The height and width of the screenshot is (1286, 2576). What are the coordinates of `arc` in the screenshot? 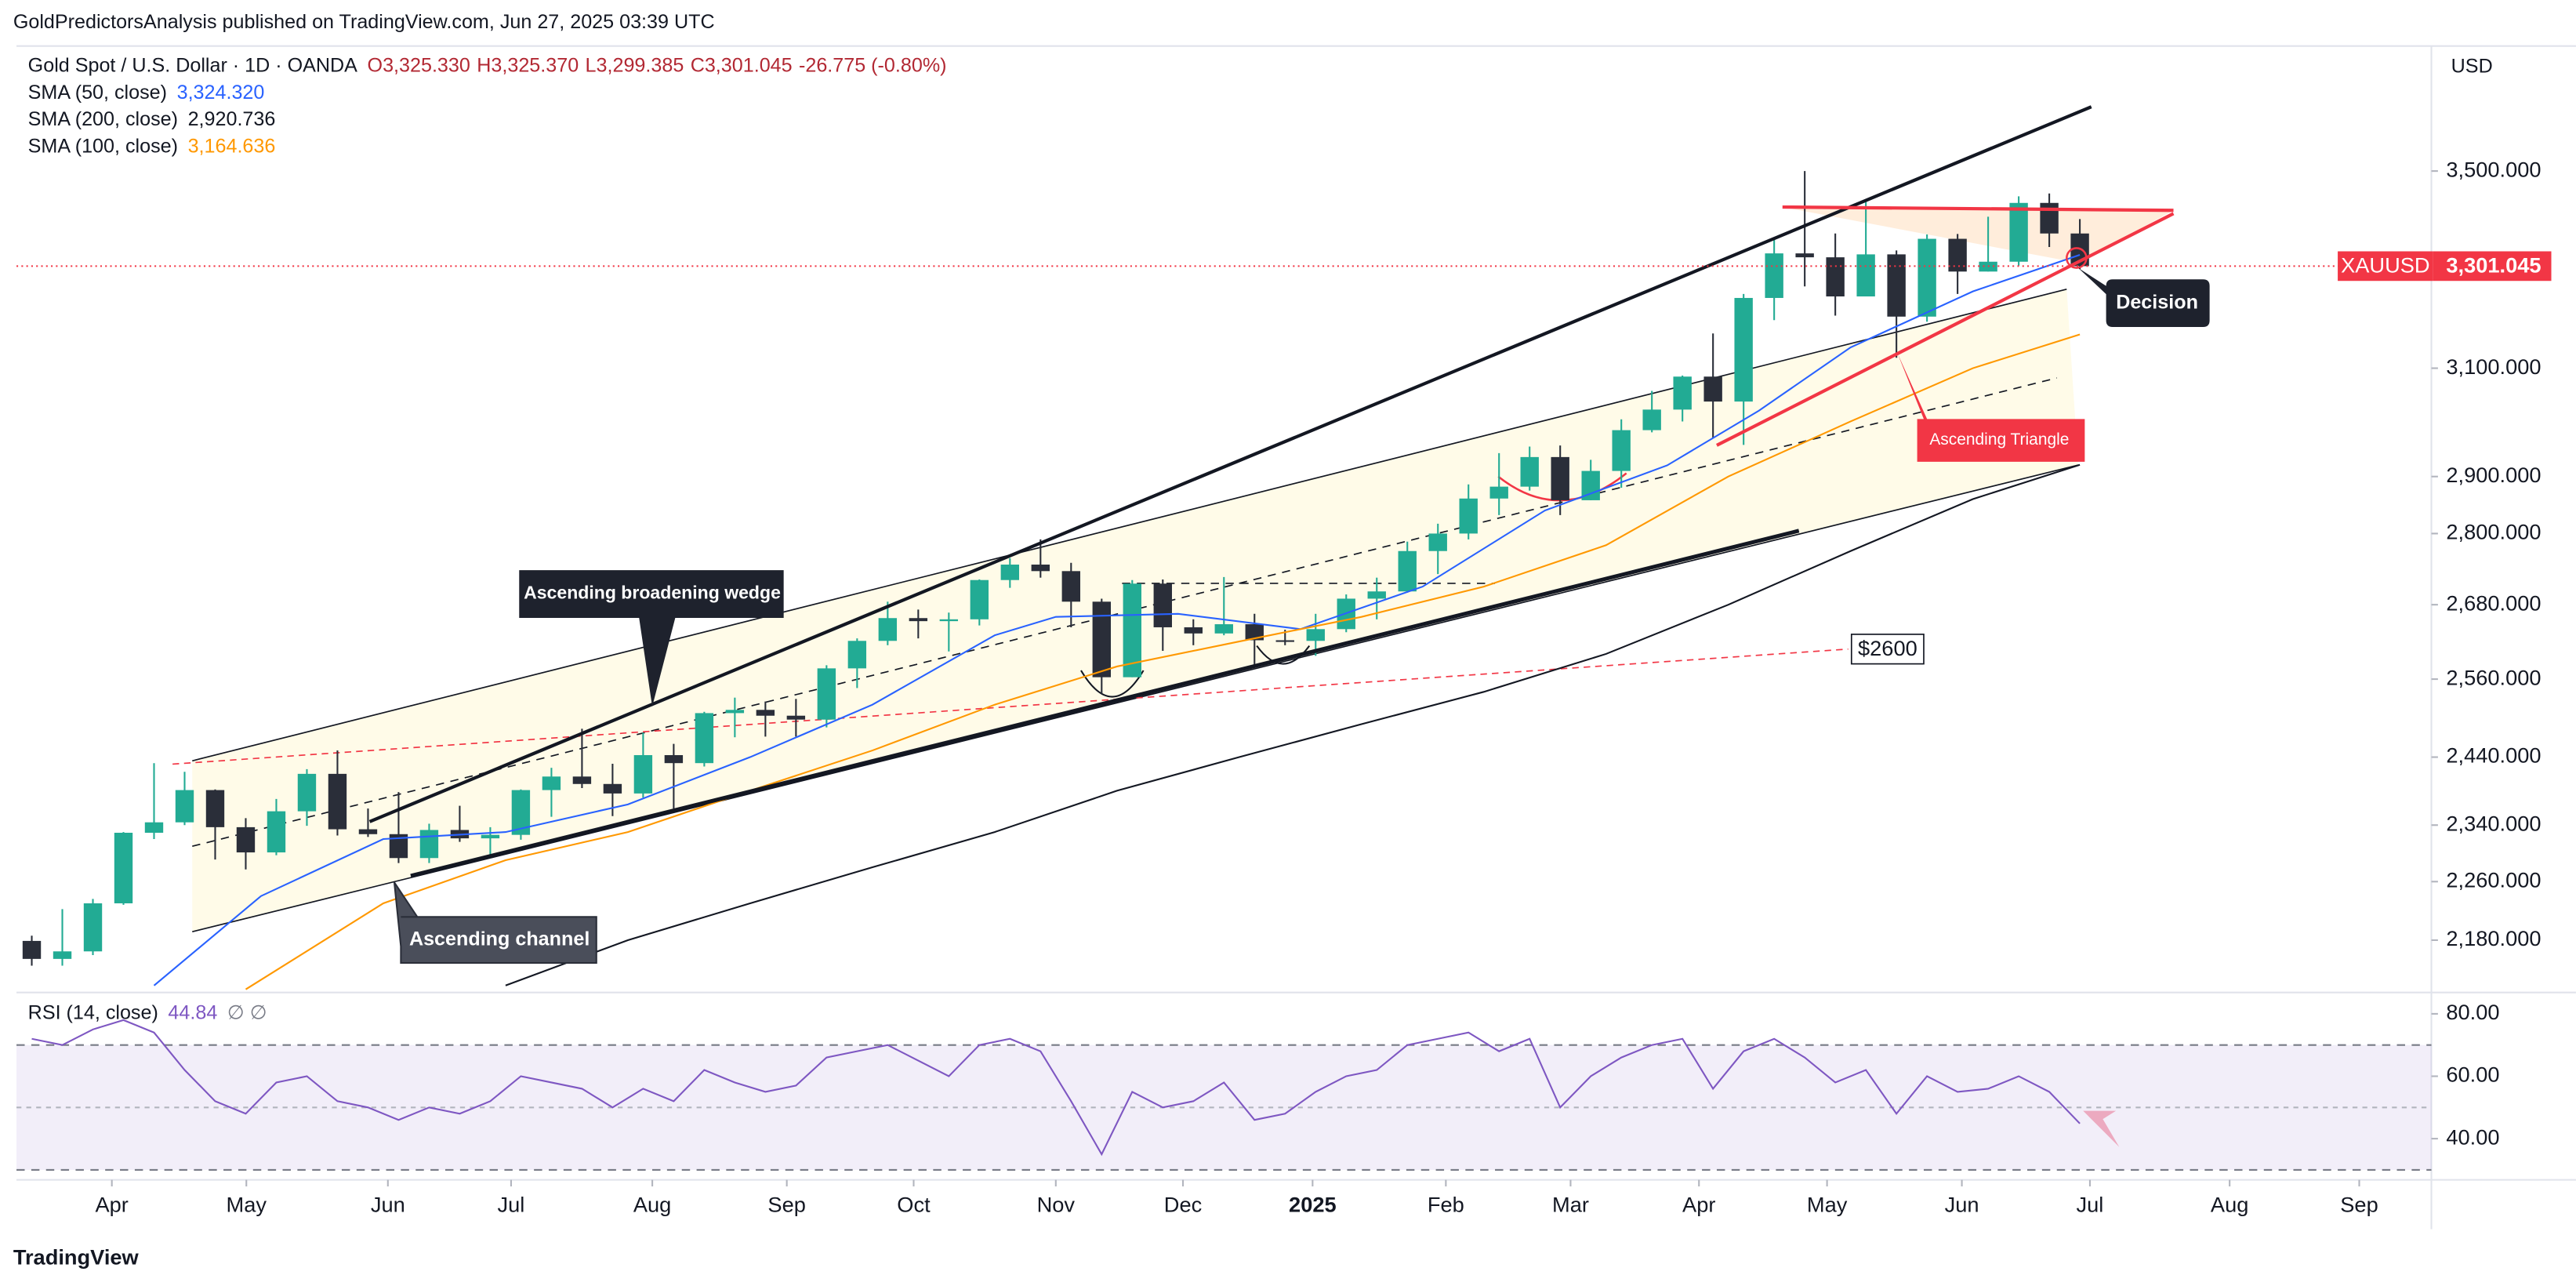 It's located at (1112, 684).